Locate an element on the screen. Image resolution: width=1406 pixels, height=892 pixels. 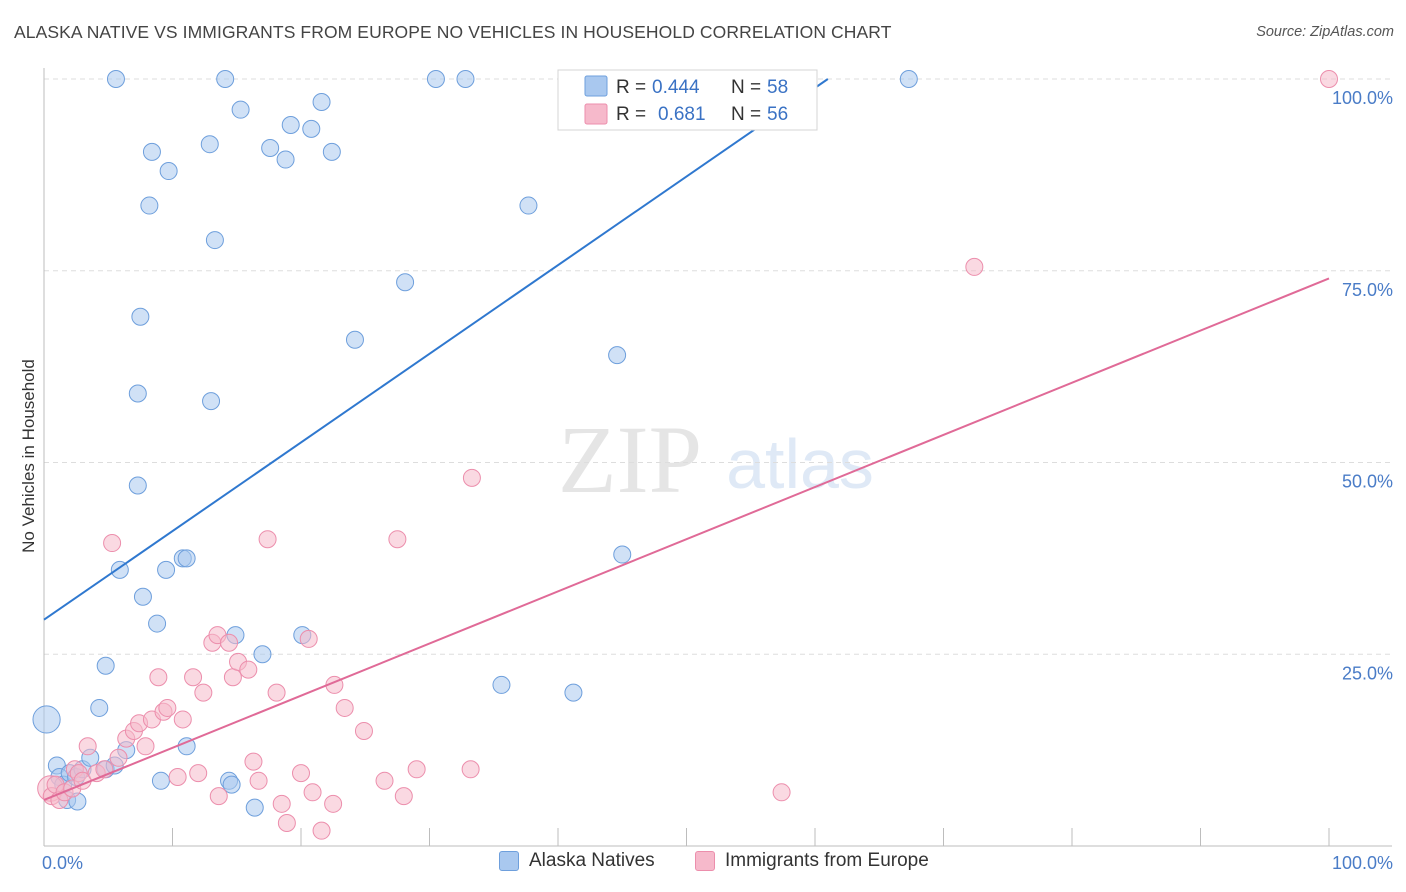
legend-bottom: Alaska Natives Immigrants from Europe is located at coordinates (703, 865).